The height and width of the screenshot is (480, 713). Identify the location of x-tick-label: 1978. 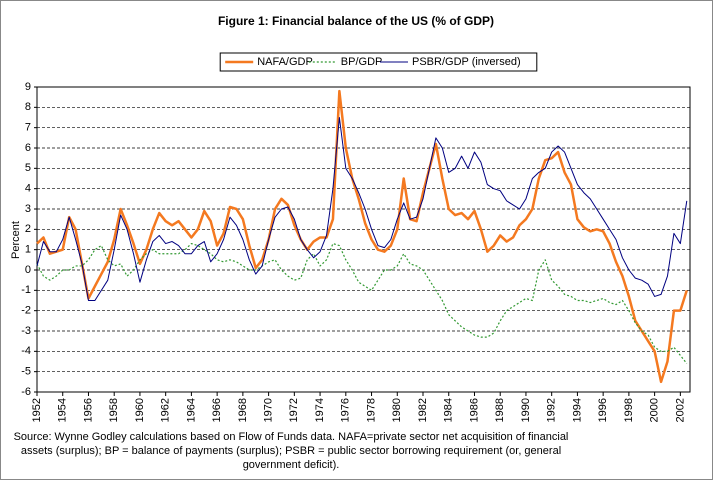
(371, 410).